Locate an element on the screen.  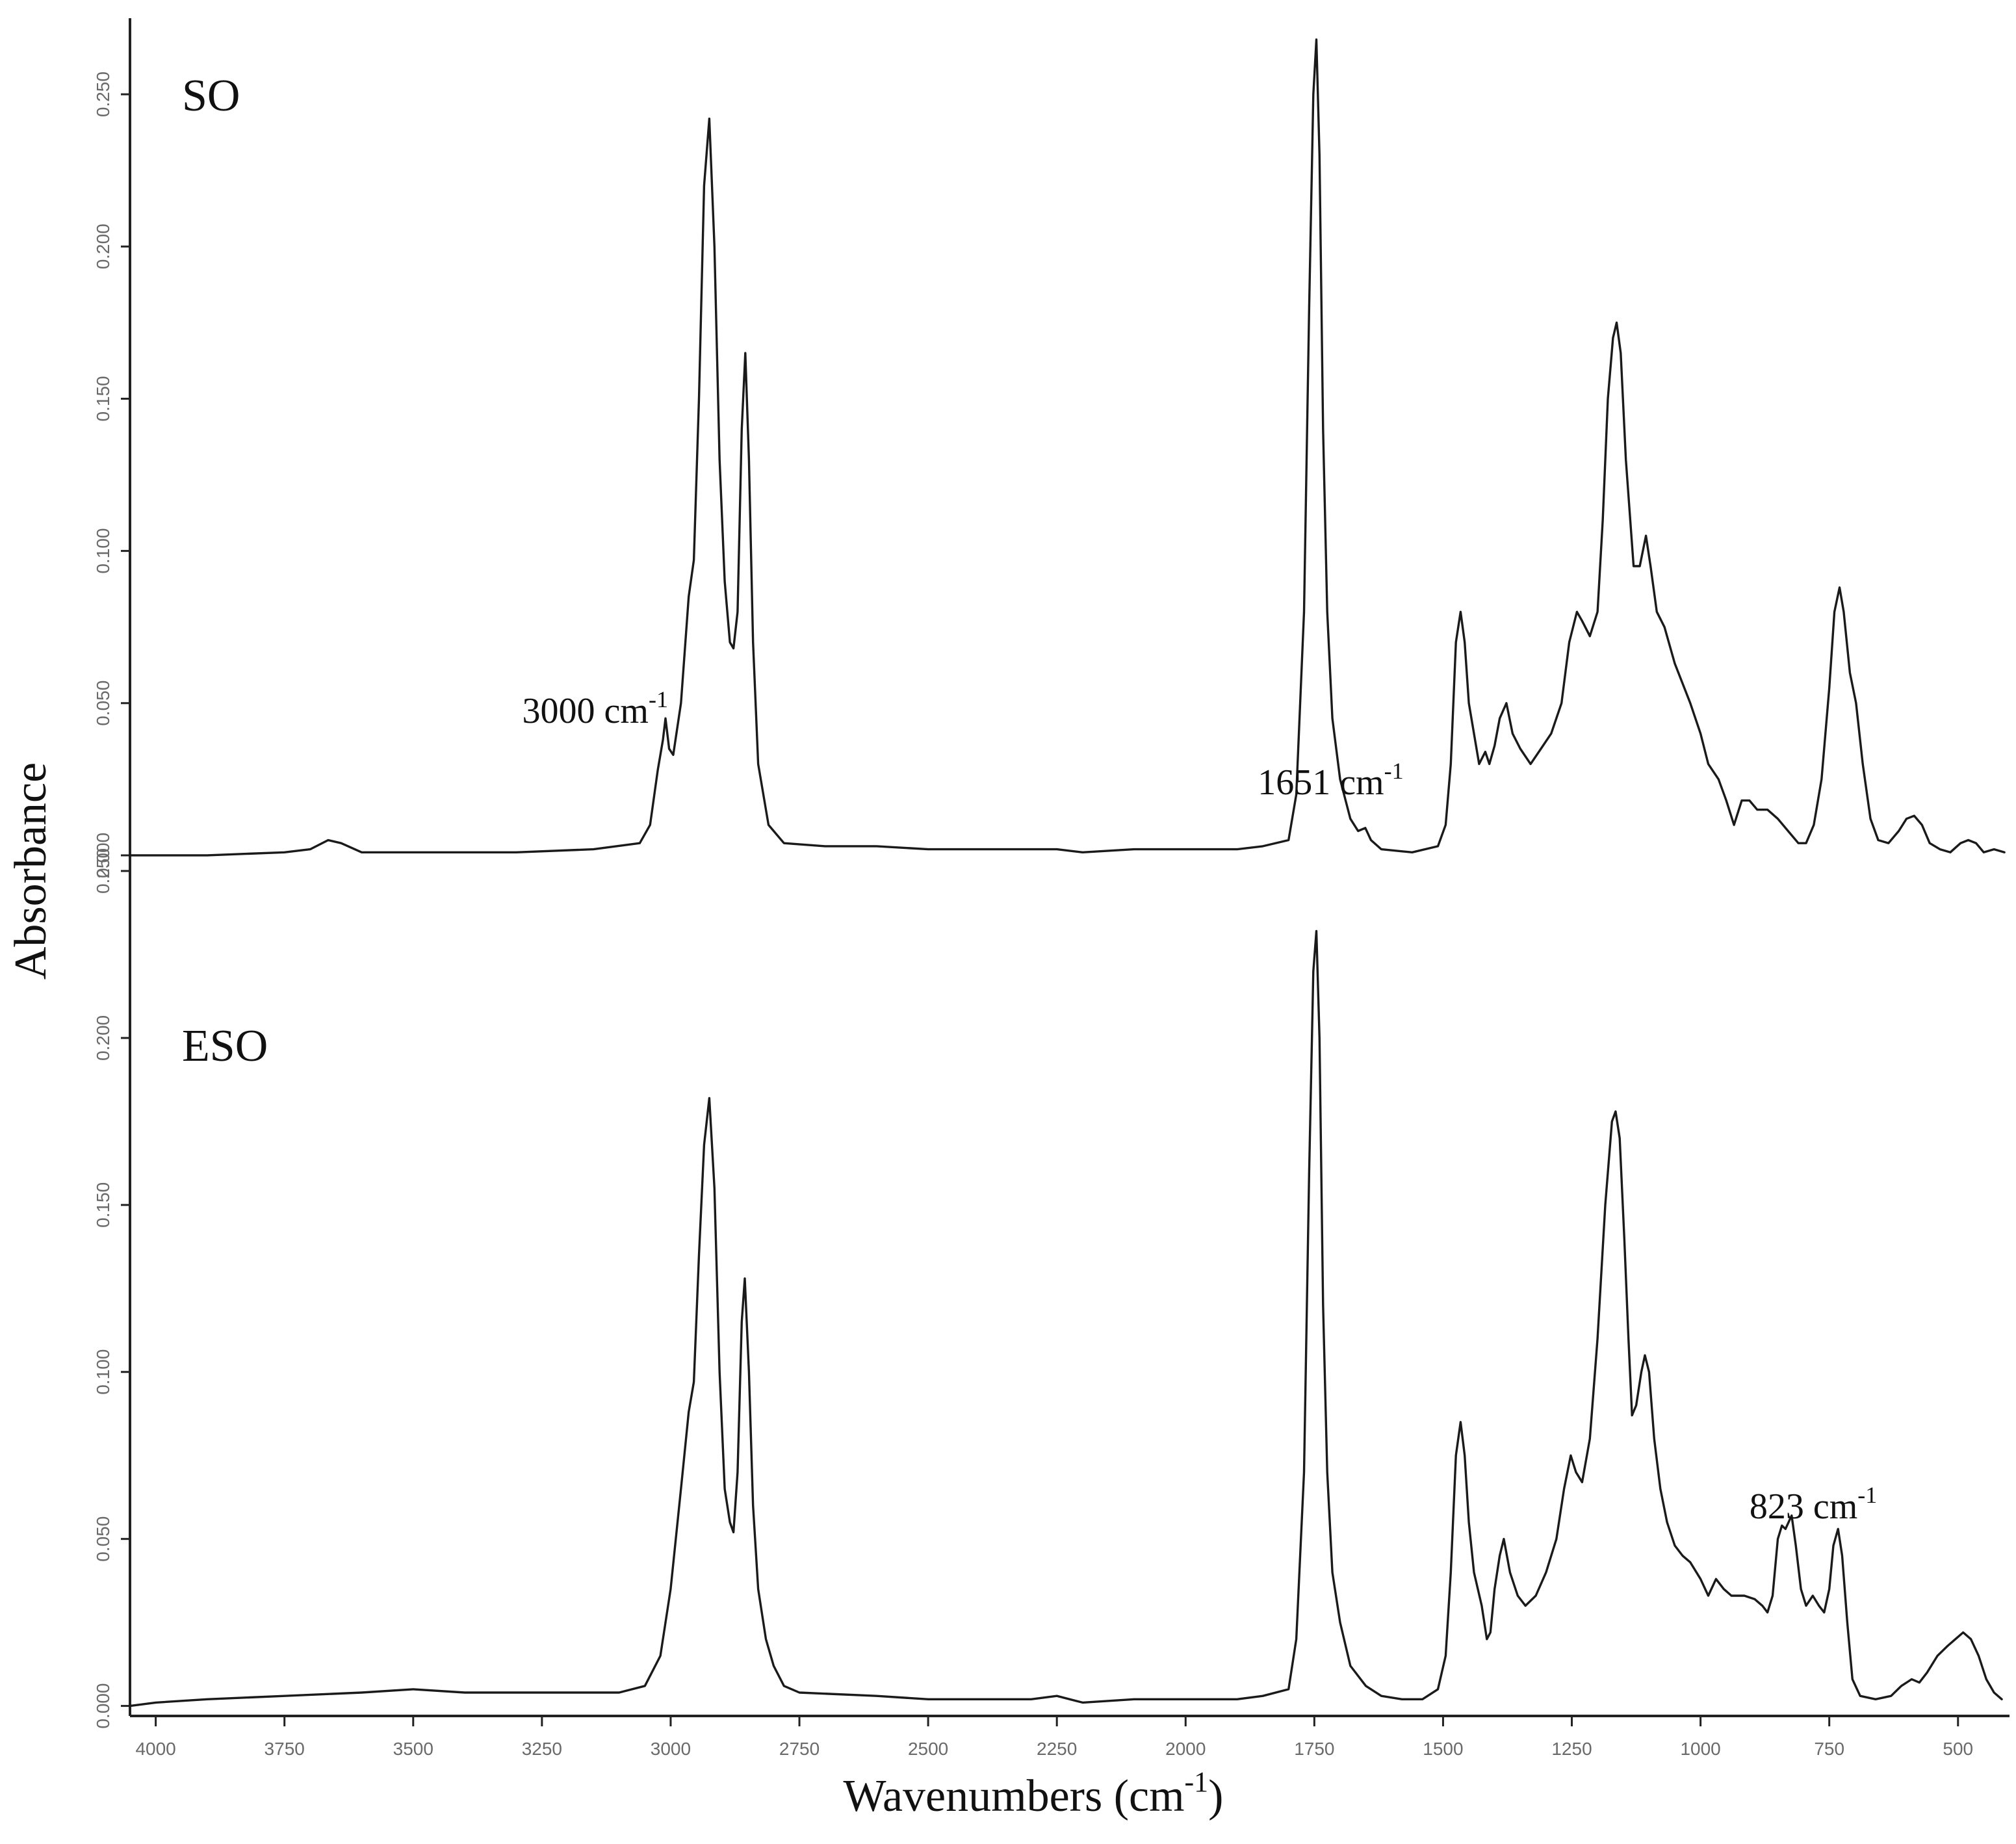
x-axis-label: Wavenumbers (cm-1) is located at coordinates (1034, 1793).